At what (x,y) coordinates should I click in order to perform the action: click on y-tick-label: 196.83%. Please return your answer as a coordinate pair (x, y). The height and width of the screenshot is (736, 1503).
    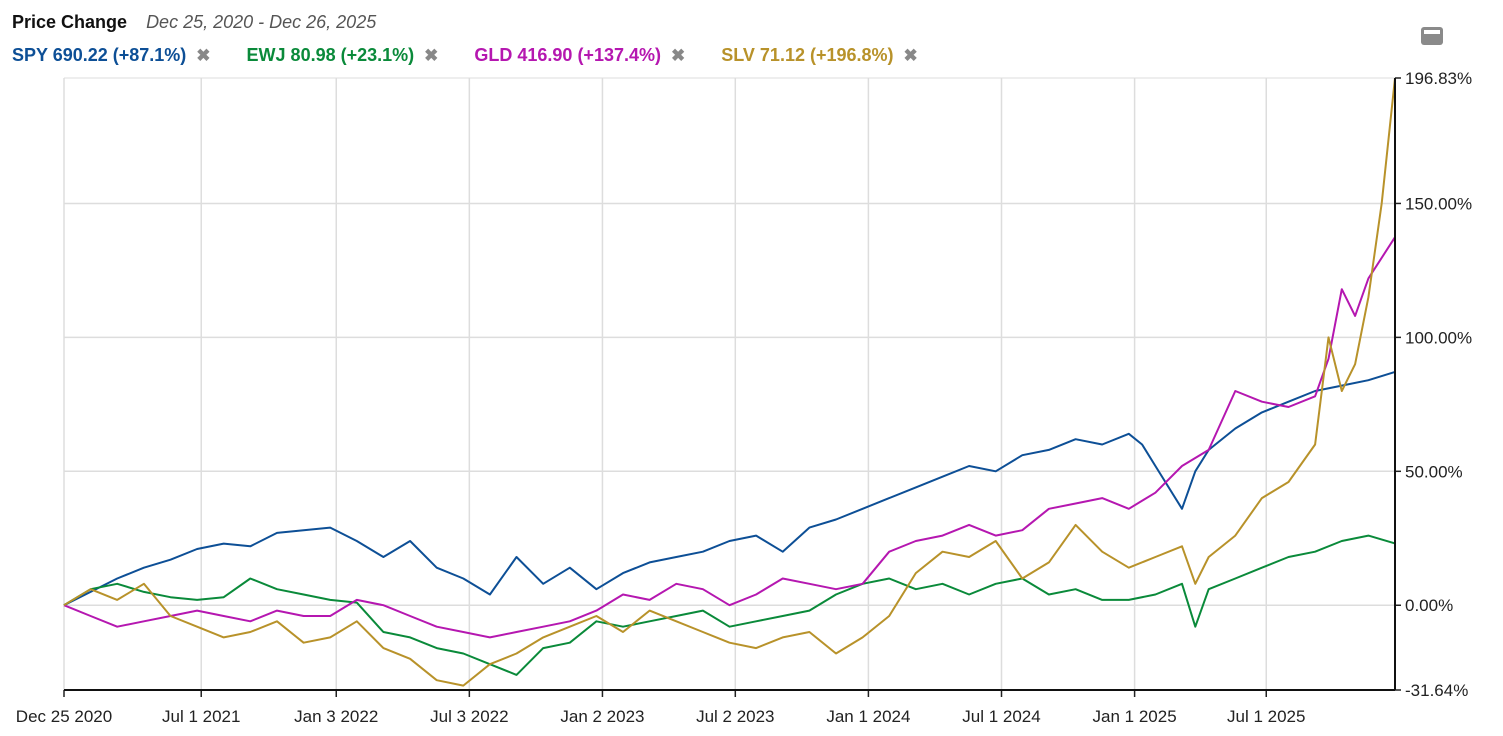
    Looking at the image, I should click on (1438, 78).